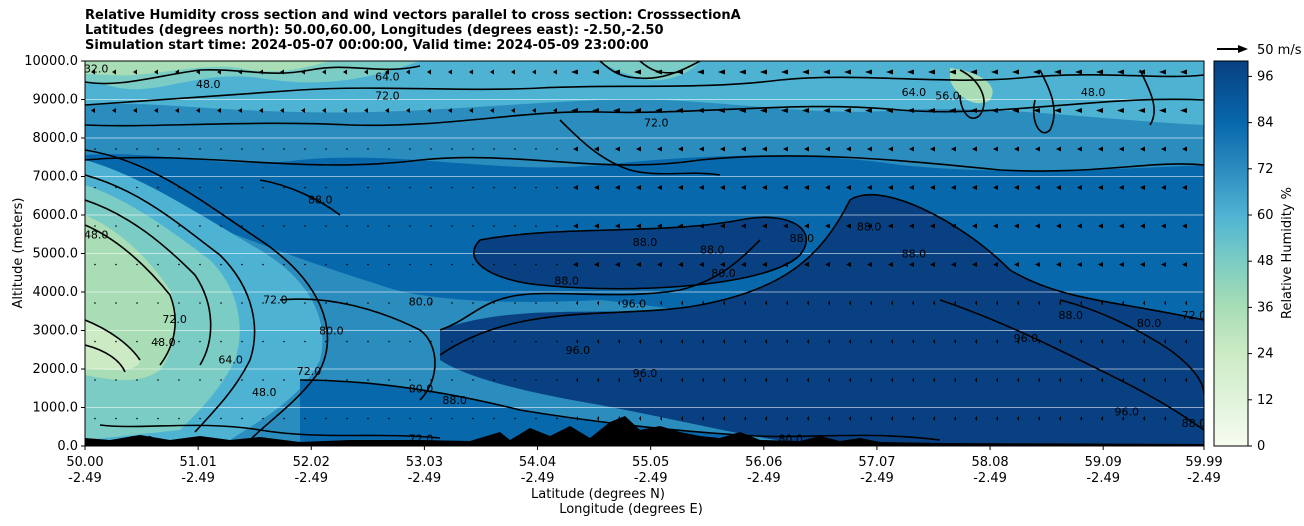  Describe the element at coordinates (1243, 49) in the screenshot. I see `arrow-icon` at that location.